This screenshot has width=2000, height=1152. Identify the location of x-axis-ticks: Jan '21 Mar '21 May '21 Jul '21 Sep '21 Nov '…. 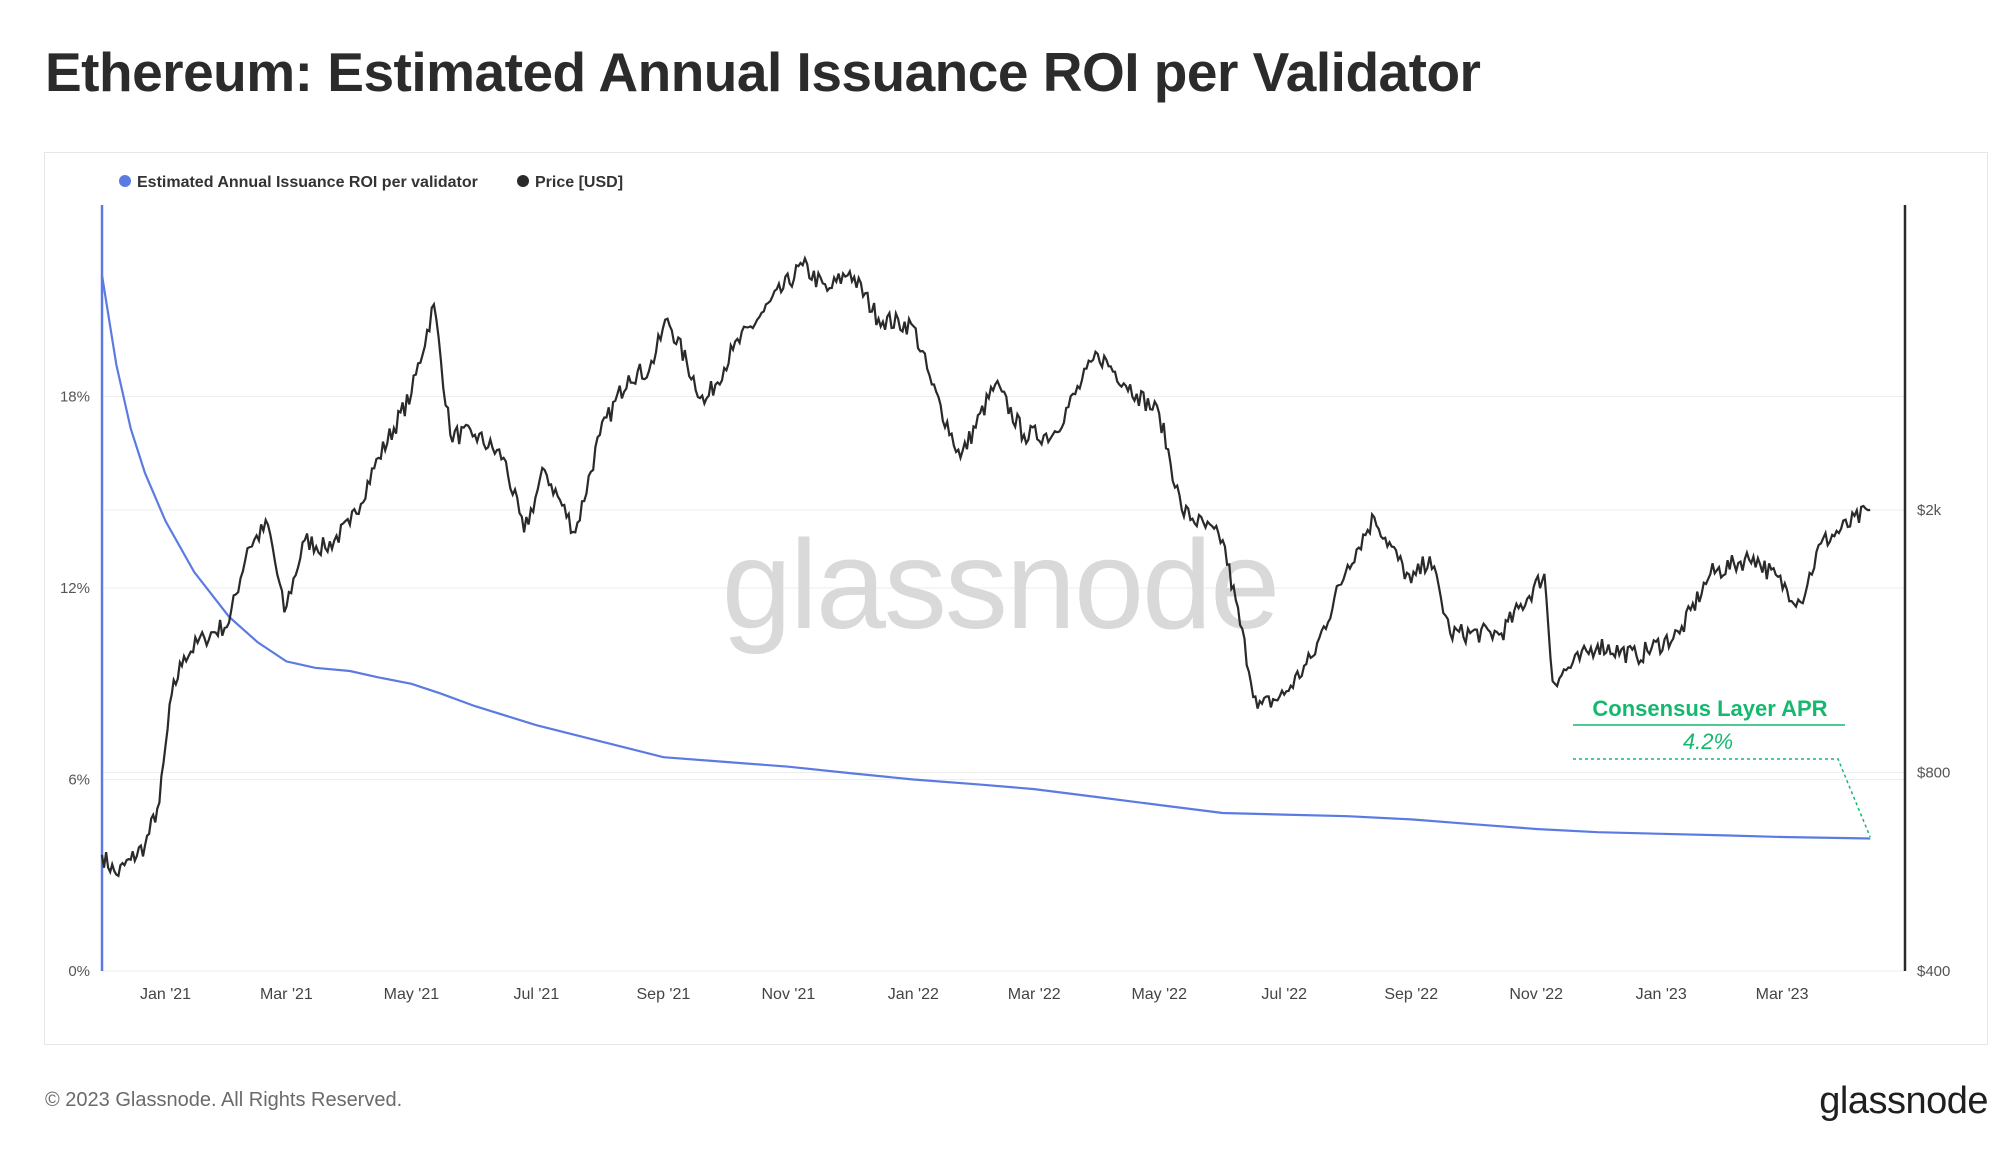
(974, 994).